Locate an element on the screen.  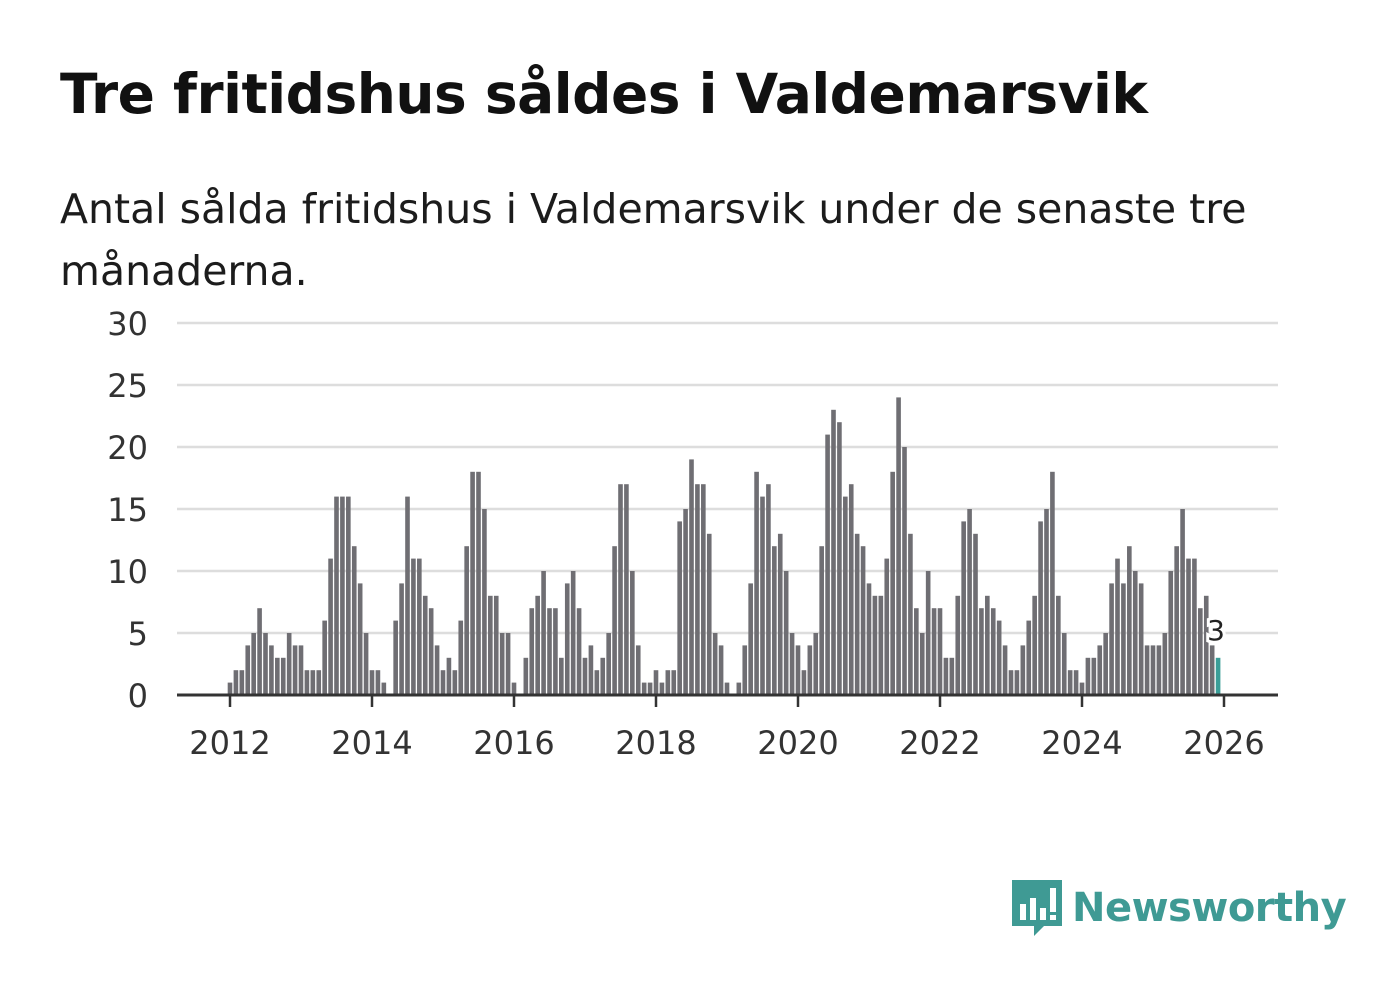
logo-text: Newsworthy is located at coordinates (1209, 908).